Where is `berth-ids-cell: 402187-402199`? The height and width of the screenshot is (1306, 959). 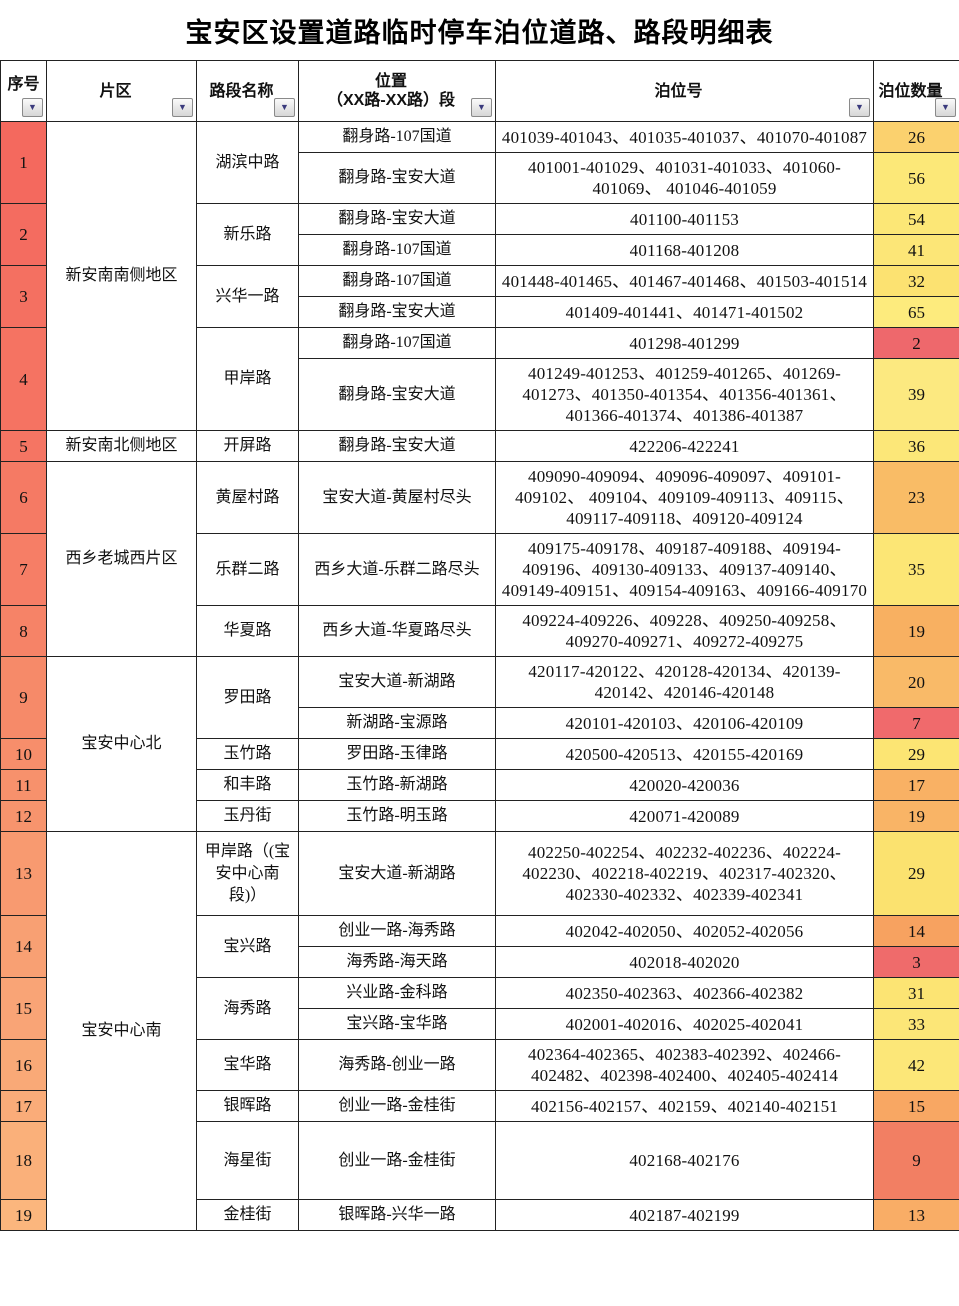 berth-ids-cell: 402187-402199 is located at coordinates (684, 1215).